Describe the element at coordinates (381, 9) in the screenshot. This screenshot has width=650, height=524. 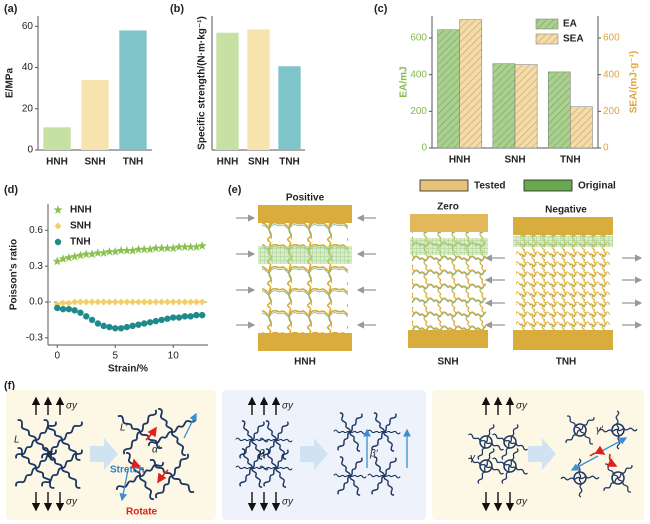
I see `panel-label: (c)` at that location.